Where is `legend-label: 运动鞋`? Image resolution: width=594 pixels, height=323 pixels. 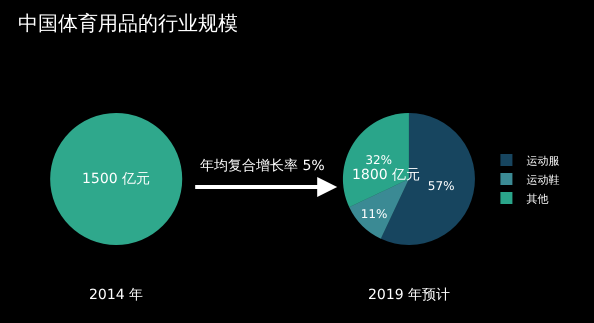
legend-label: 运动鞋 is located at coordinates (543, 179).